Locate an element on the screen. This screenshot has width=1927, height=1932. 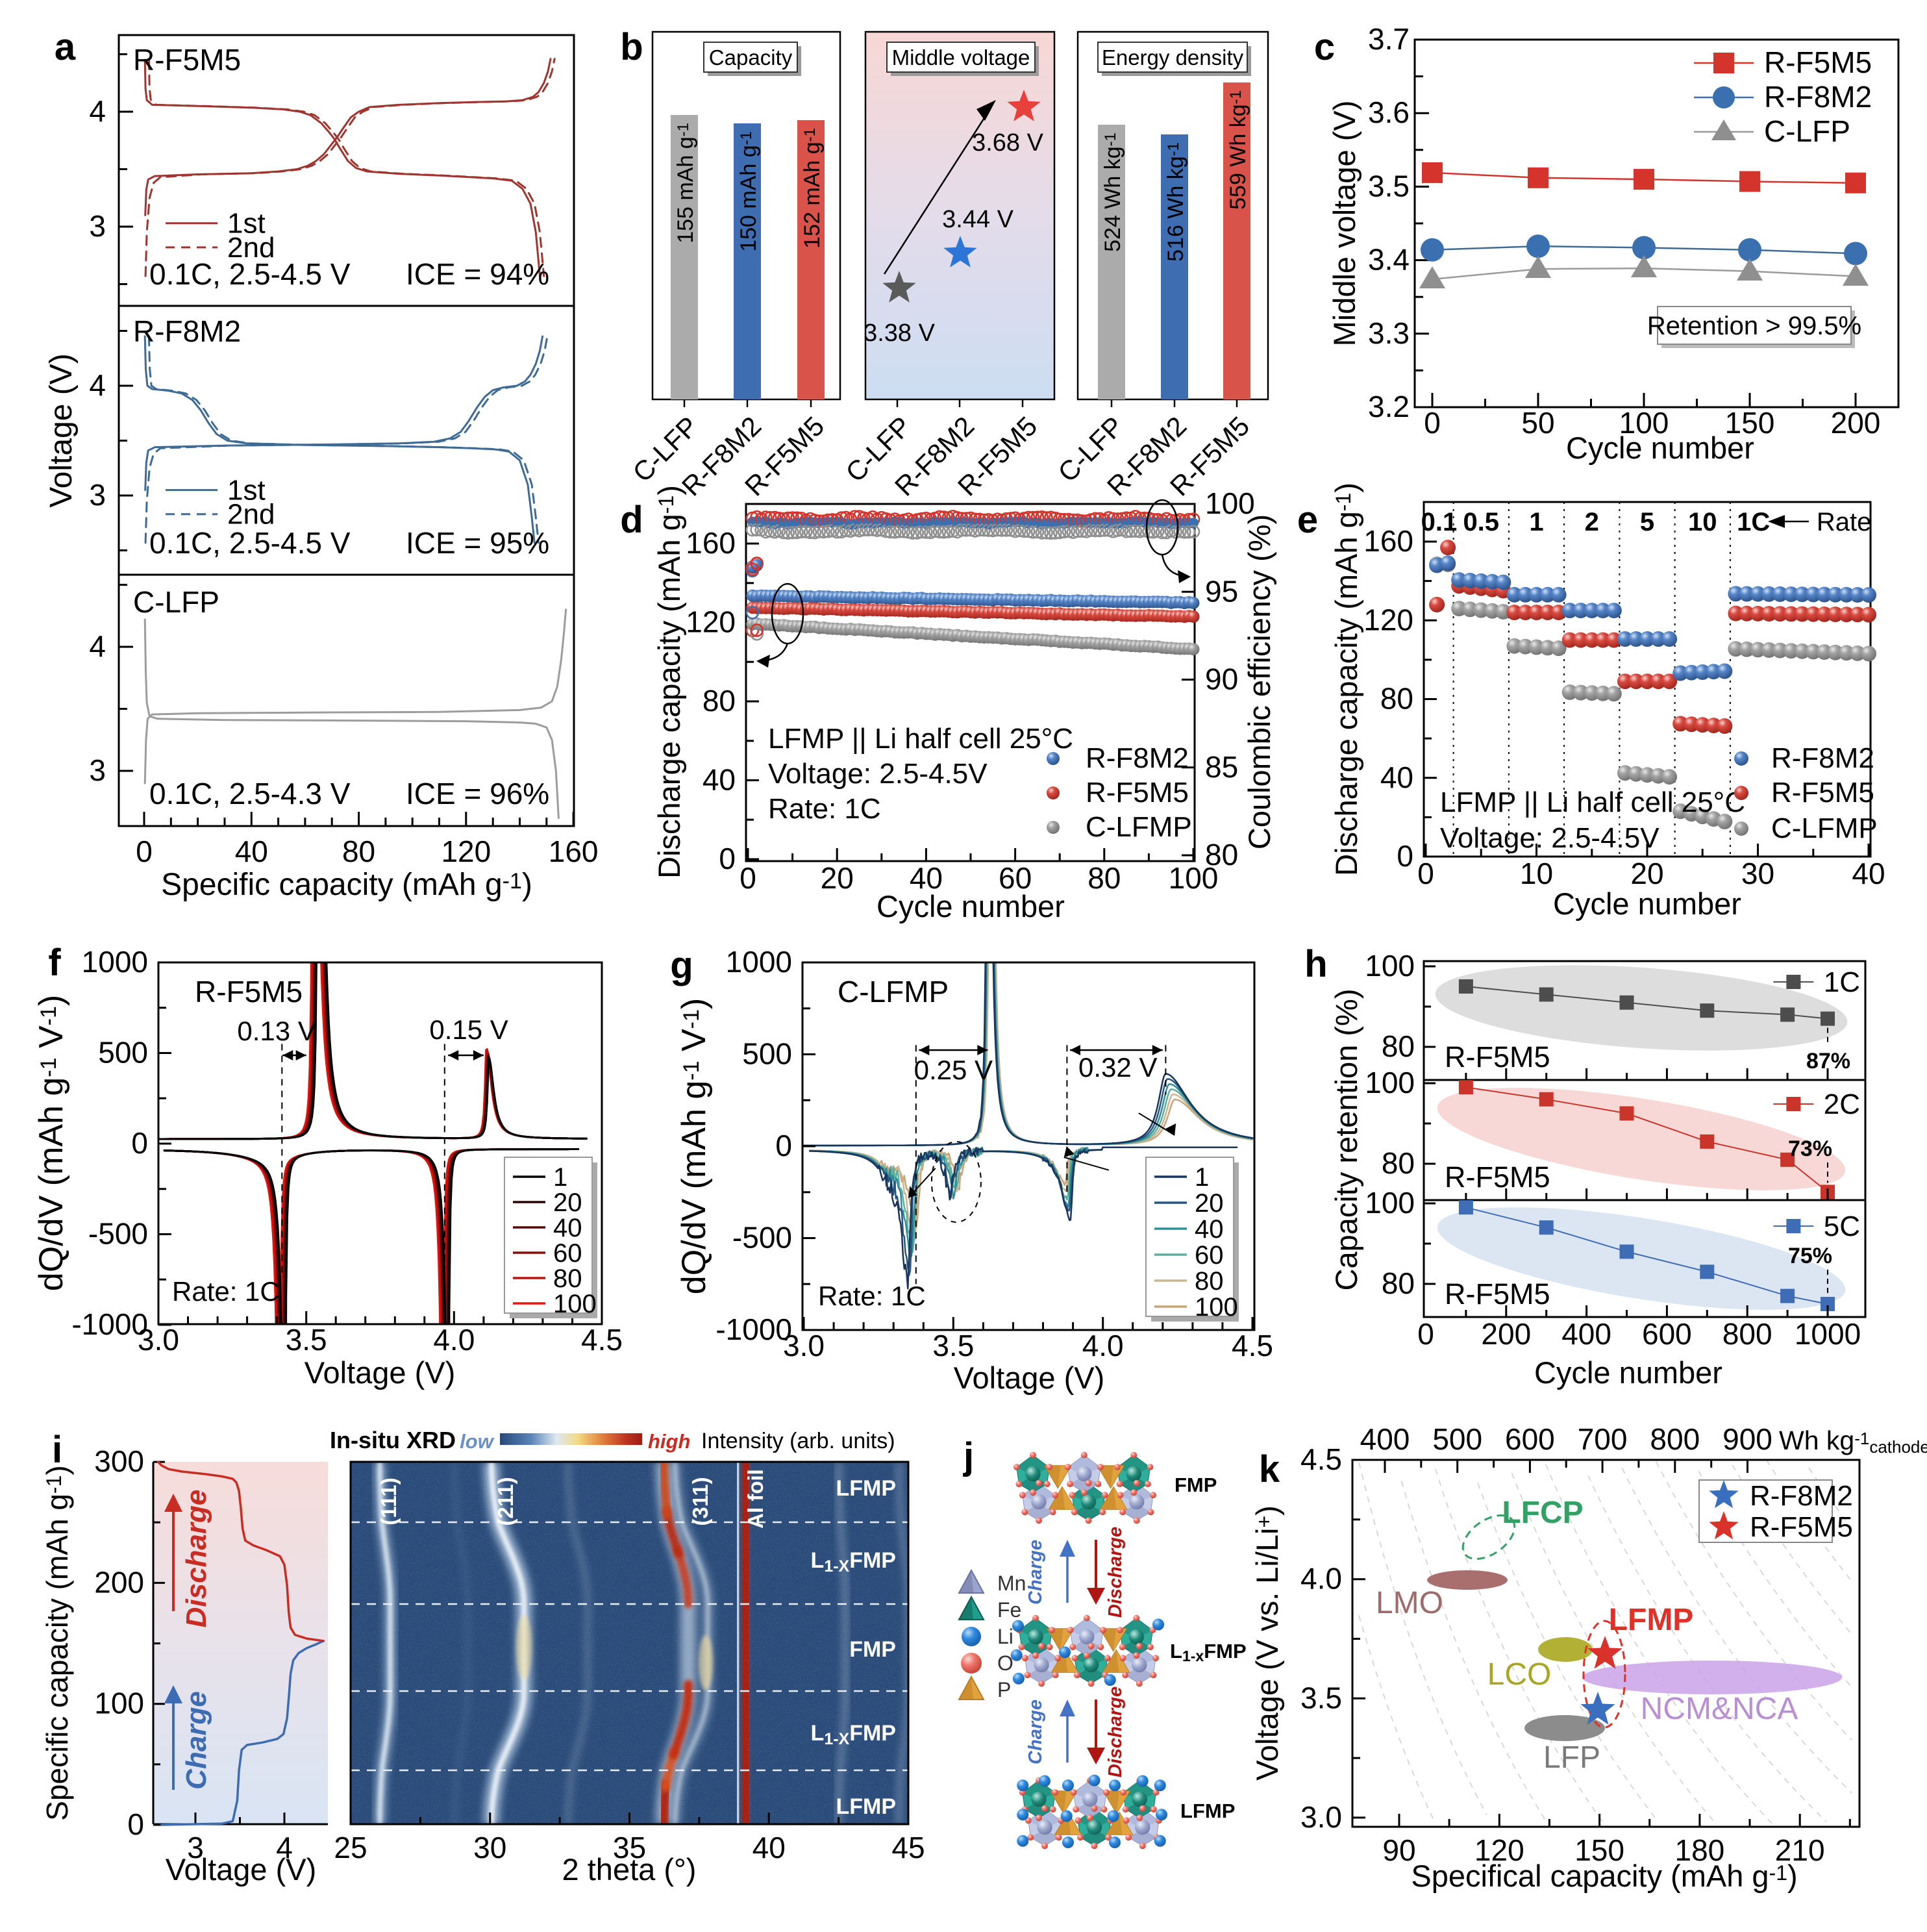
svg-text: 4.0 is located at coordinates (454, 1340).